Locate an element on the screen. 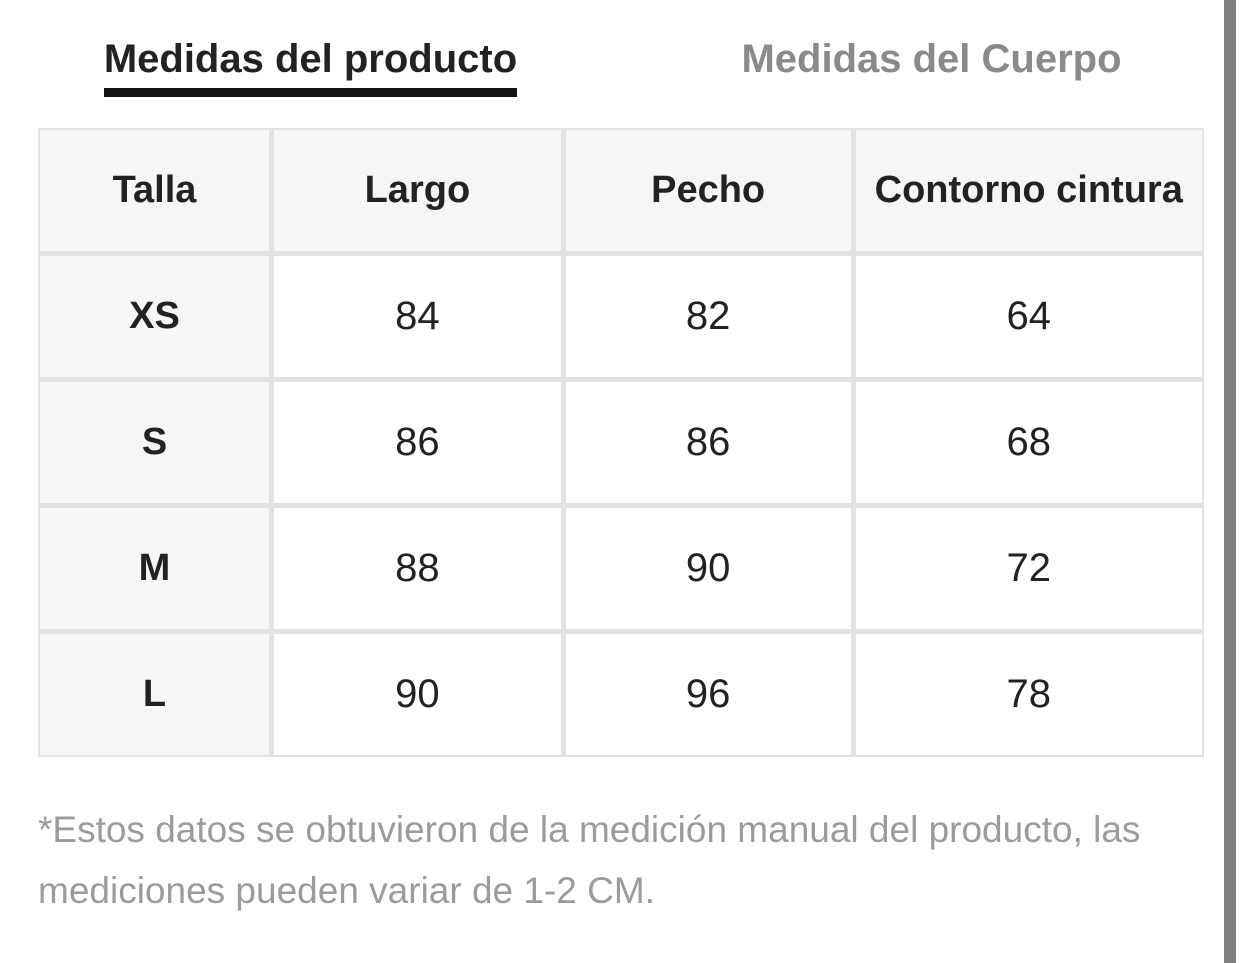 The width and height of the screenshot is (1242, 963). size-chart-tabs: Medidas del producto Medidas del Cuerpo is located at coordinates (621, 48).